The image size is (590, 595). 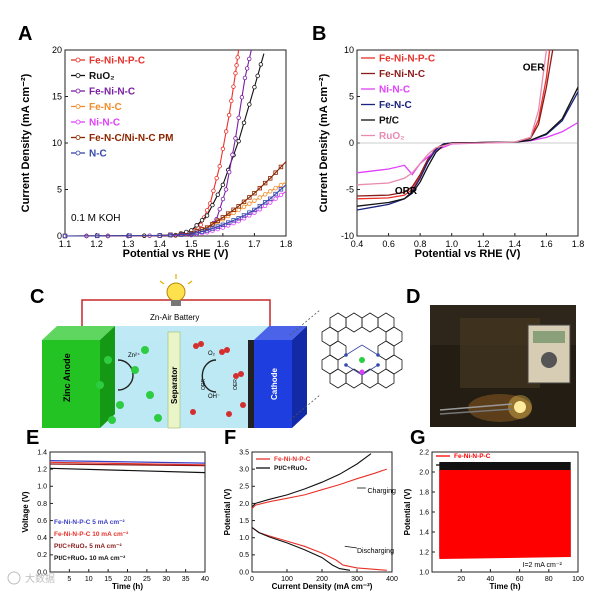 I want to click on x-tick-label: 0, so click(x=252, y=579).